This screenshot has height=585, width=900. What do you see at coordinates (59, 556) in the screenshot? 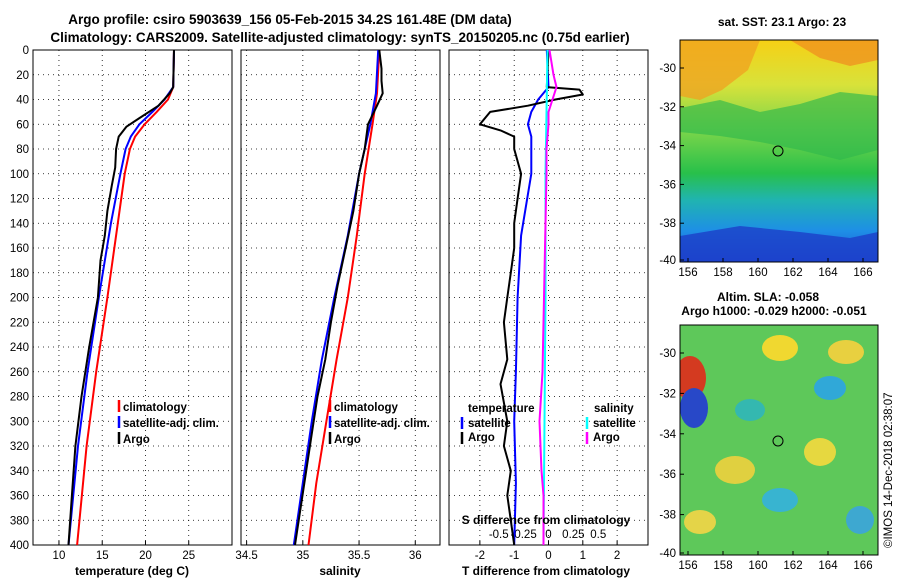
I see `x-tick-label: 10` at bounding box center [59, 556].